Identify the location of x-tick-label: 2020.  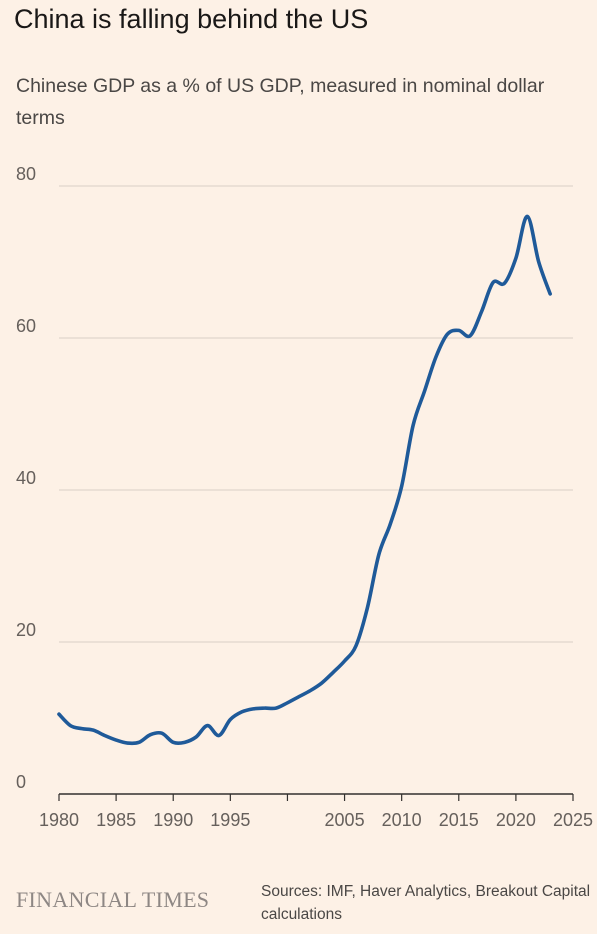
(516, 820).